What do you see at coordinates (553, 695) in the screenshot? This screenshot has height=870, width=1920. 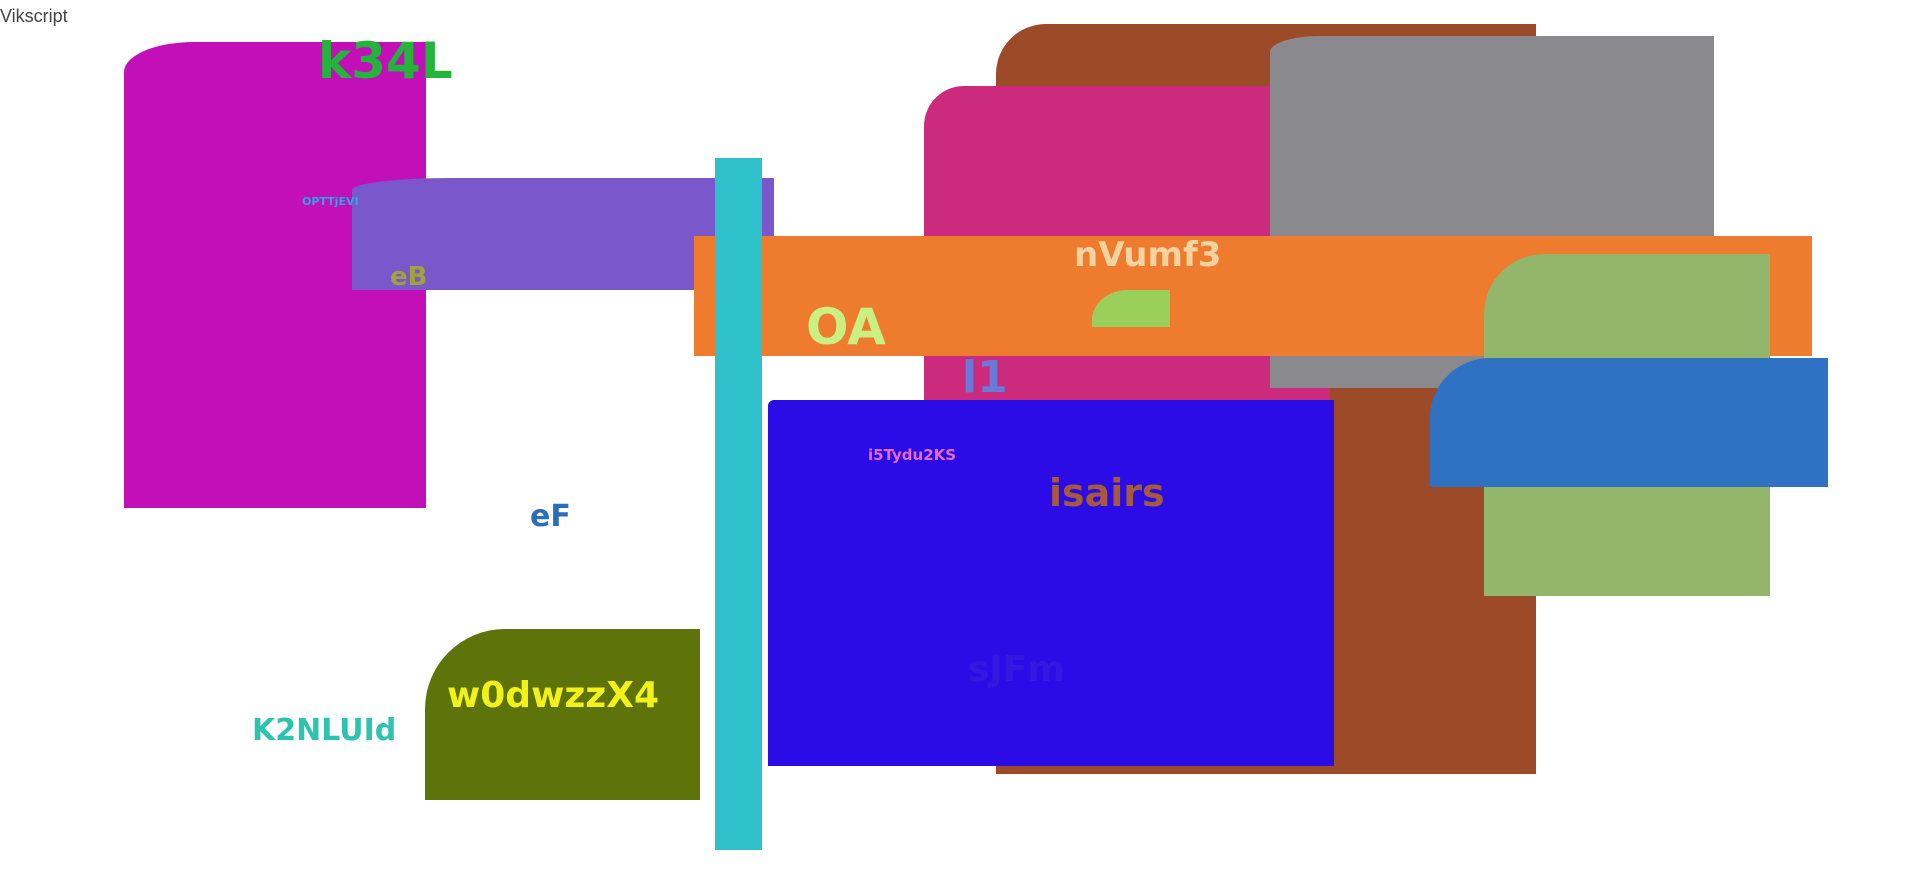 I see `label-w0dwzzX4: w0dwzzX4` at bounding box center [553, 695].